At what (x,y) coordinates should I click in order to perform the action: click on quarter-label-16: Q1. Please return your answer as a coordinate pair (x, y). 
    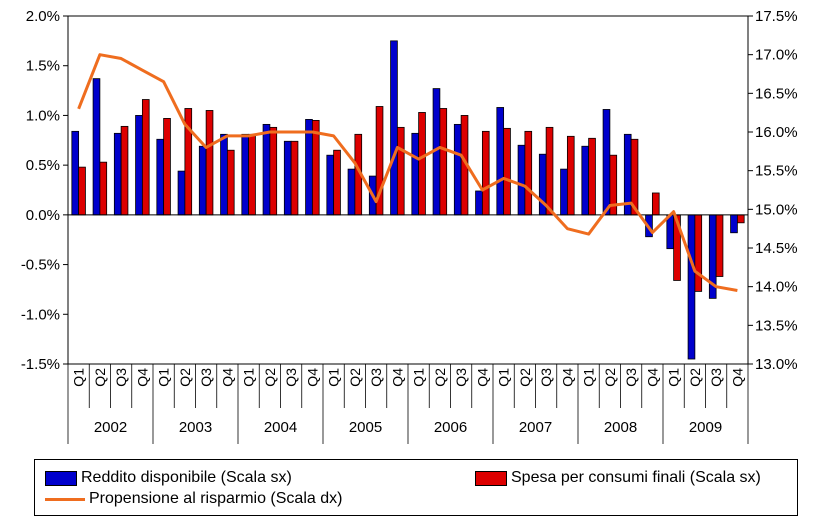
    Looking at the image, I should click on (419, 377).